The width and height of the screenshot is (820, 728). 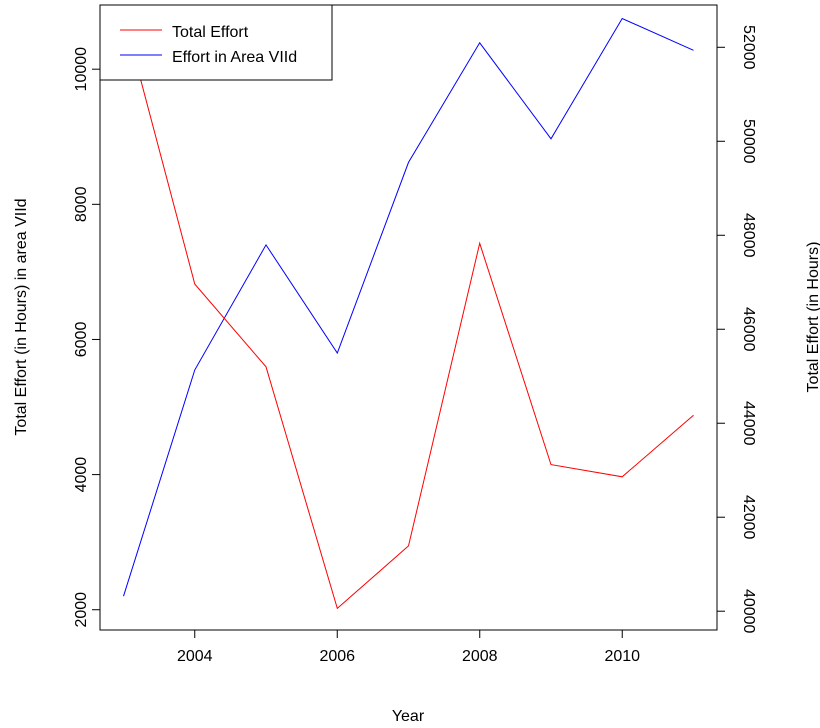 I want to click on legend: Total Effort Effort in Area VIId, so click(x=216, y=42).